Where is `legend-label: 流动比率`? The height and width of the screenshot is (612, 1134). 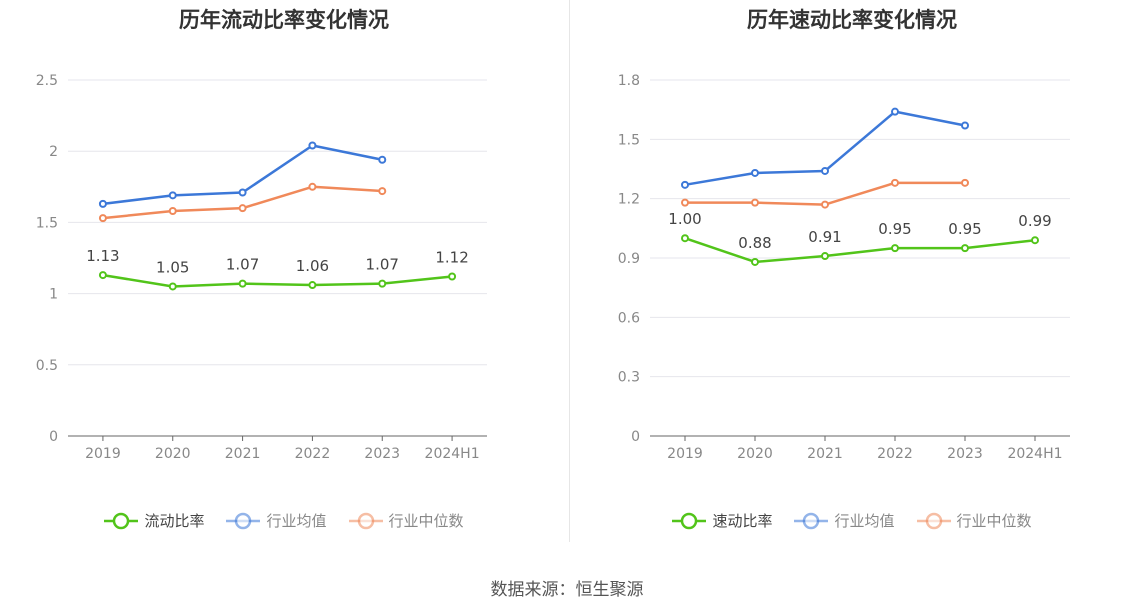
legend-label: 流动比率 is located at coordinates (174, 521).